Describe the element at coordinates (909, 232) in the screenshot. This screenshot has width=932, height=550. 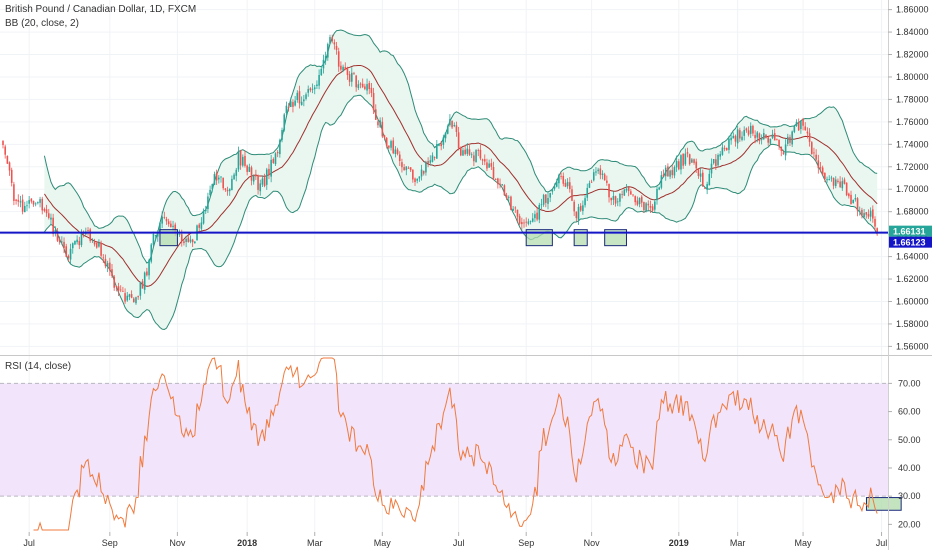
I see `price-tag-label: 1.66131` at that location.